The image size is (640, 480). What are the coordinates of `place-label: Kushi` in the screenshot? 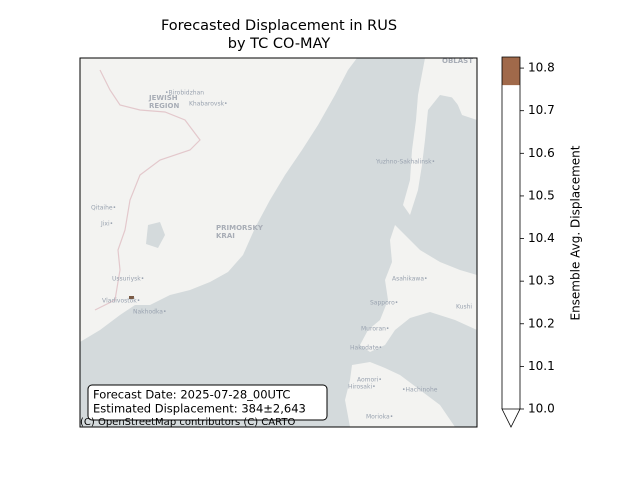 It's located at (464, 307).